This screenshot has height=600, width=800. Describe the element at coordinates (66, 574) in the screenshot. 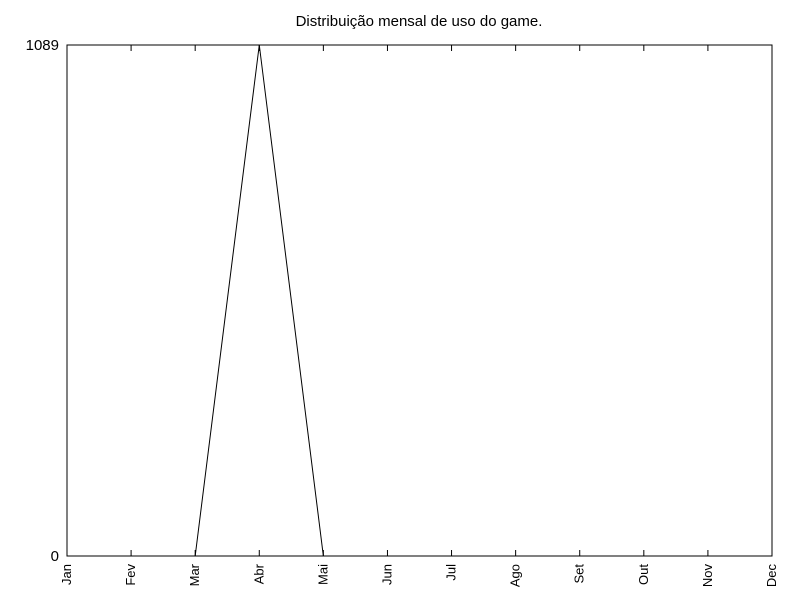

I see `x-tick-label: Jan` at that location.